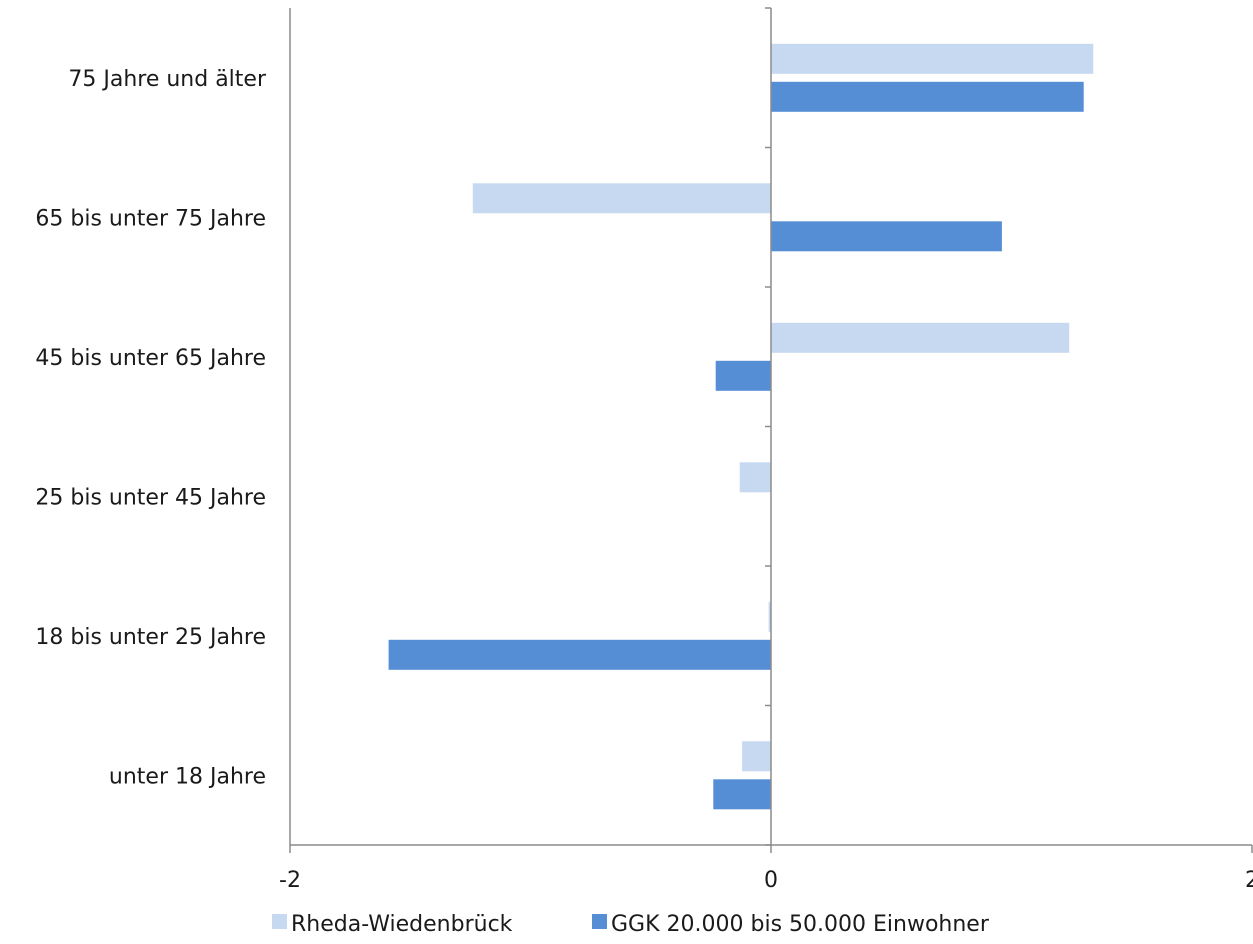 Image resolution: width=1253 pixels, height=944 pixels. Describe the element at coordinates (402, 924) in the screenshot. I see `legend-label: Rheda-Wiedenbrück` at that location.